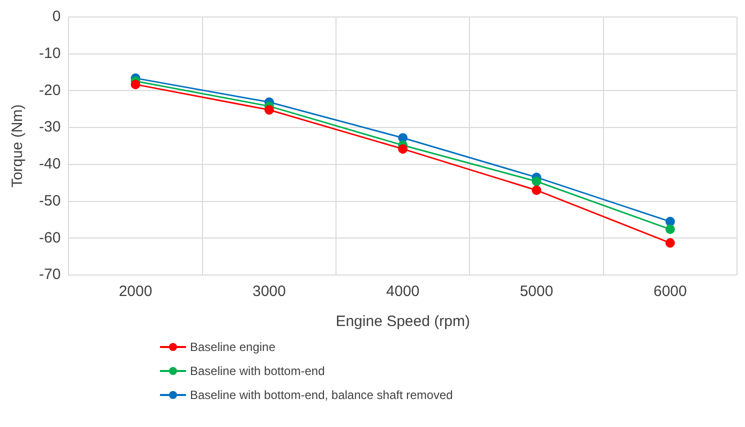 Image resolution: width=745 pixels, height=427 pixels. Describe the element at coordinates (49, 53) in the screenshot. I see `y-tick-label: -10` at that location.